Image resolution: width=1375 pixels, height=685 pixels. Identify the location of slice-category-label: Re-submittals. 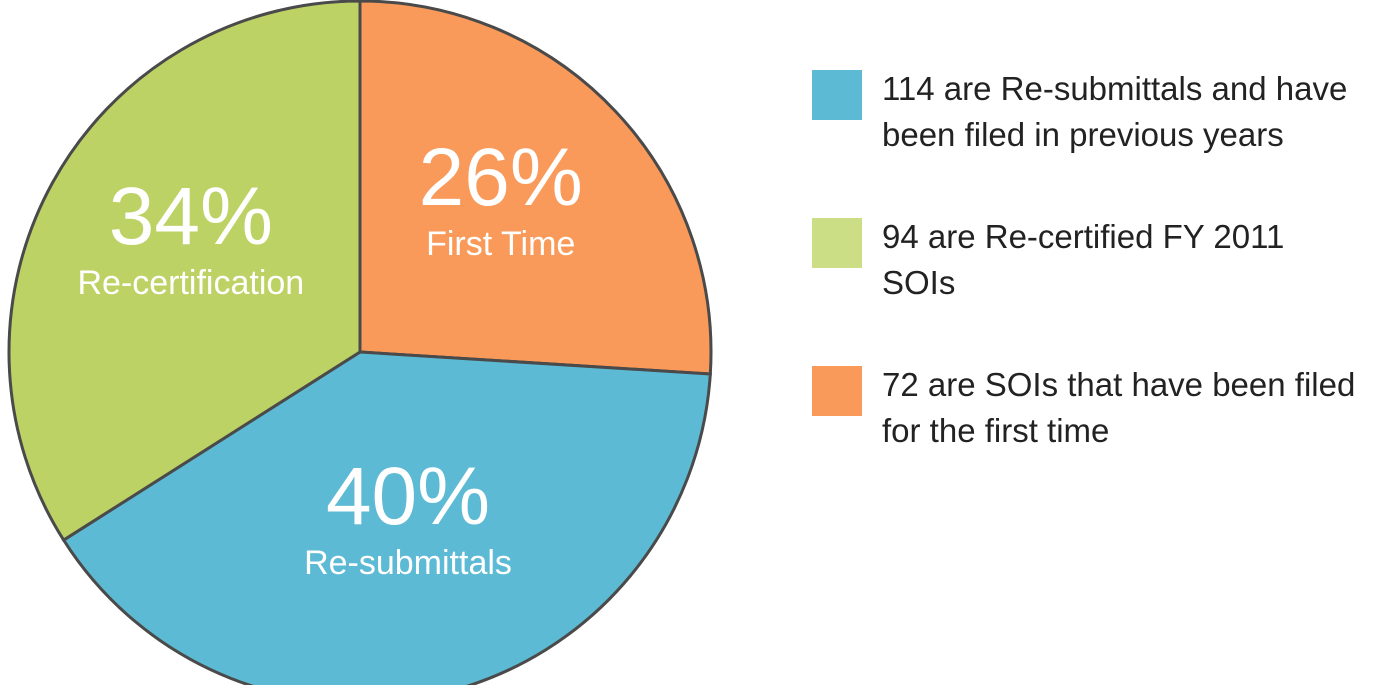
(408, 563).